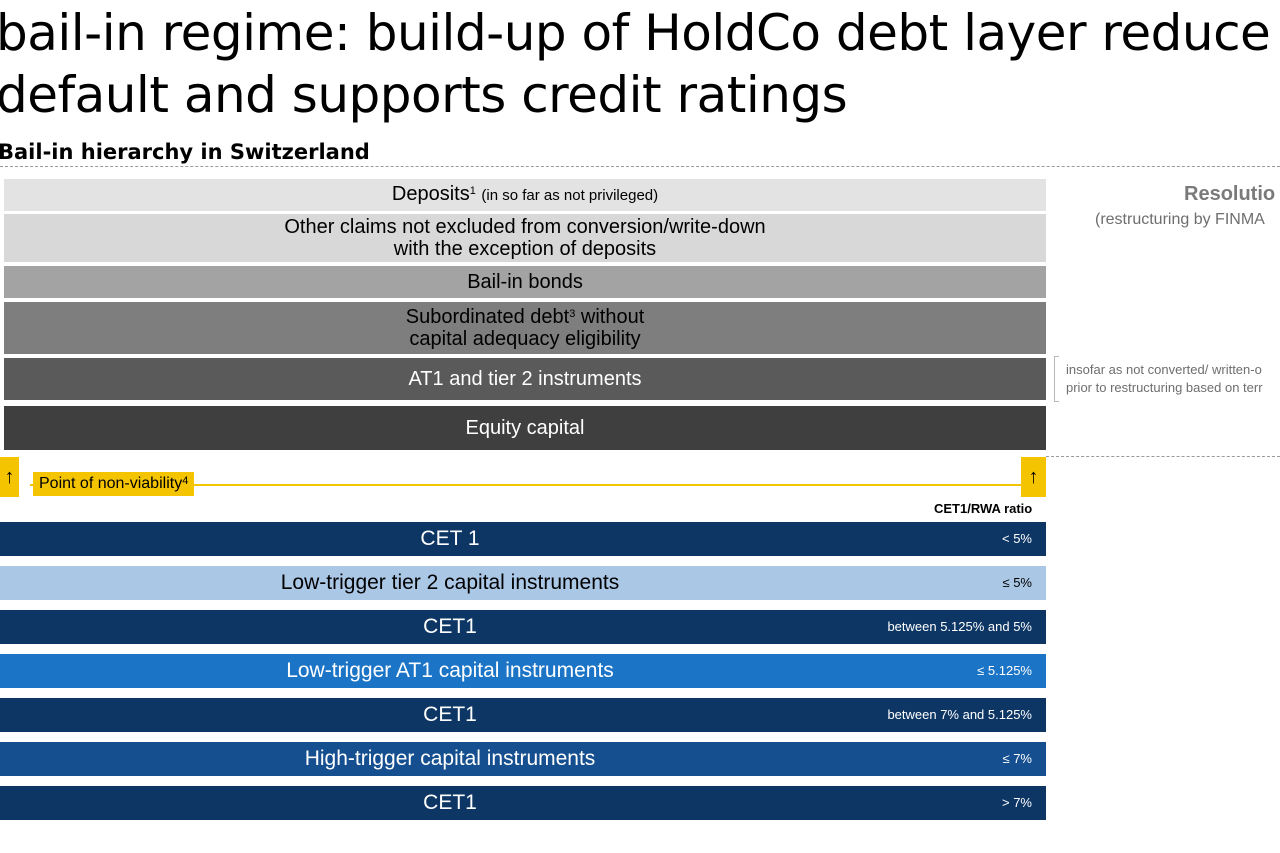  I want to click on middle-dashed-divider, so click(1163, 456).